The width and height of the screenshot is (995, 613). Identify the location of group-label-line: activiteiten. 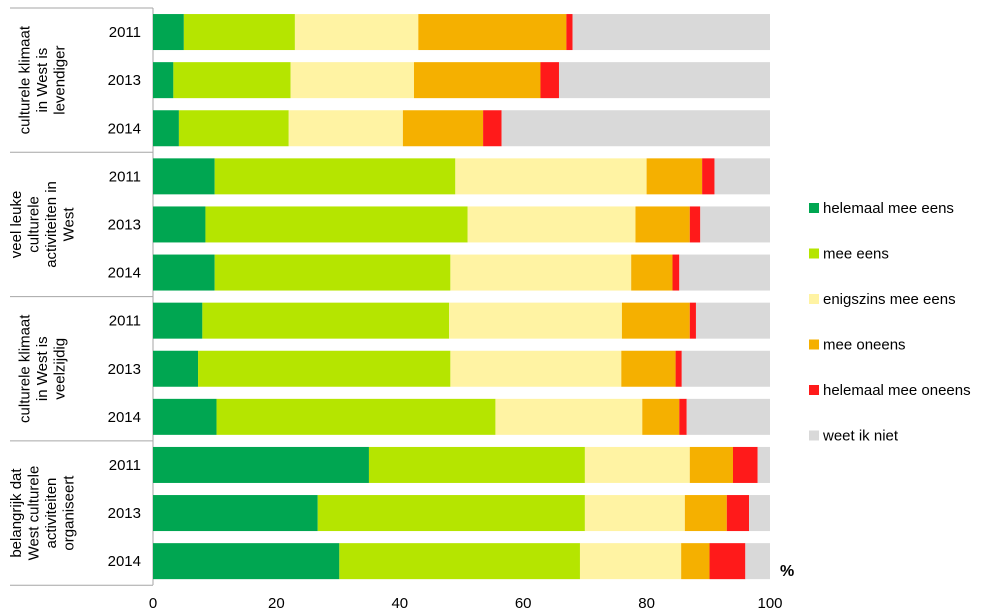
(51, 513).